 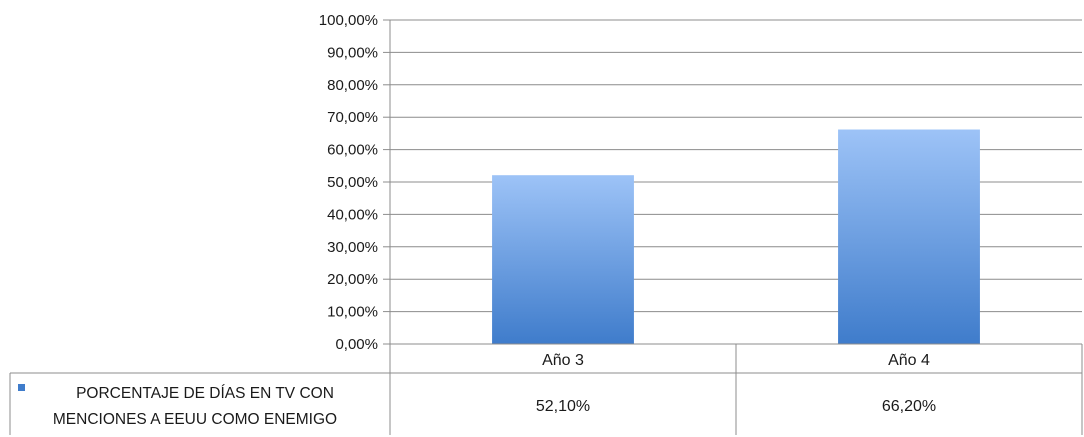 I want to click on y-tick-label: 0,00%, so click(x=356, y=344).